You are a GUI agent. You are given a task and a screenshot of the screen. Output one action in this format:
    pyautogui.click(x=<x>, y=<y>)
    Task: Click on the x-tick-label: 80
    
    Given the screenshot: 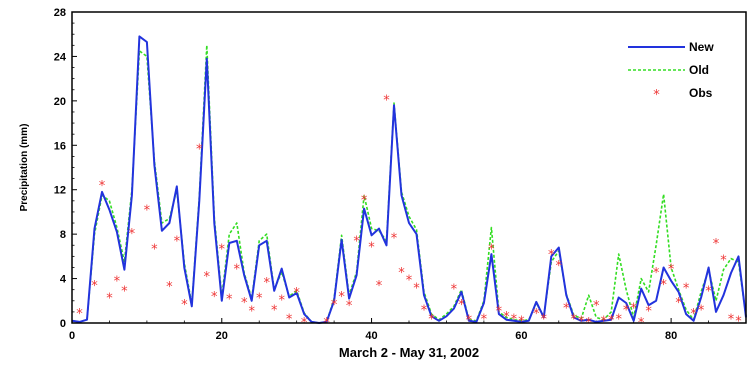 What is the action you would take?
    pyautogui.click(x=671, y=336)
    